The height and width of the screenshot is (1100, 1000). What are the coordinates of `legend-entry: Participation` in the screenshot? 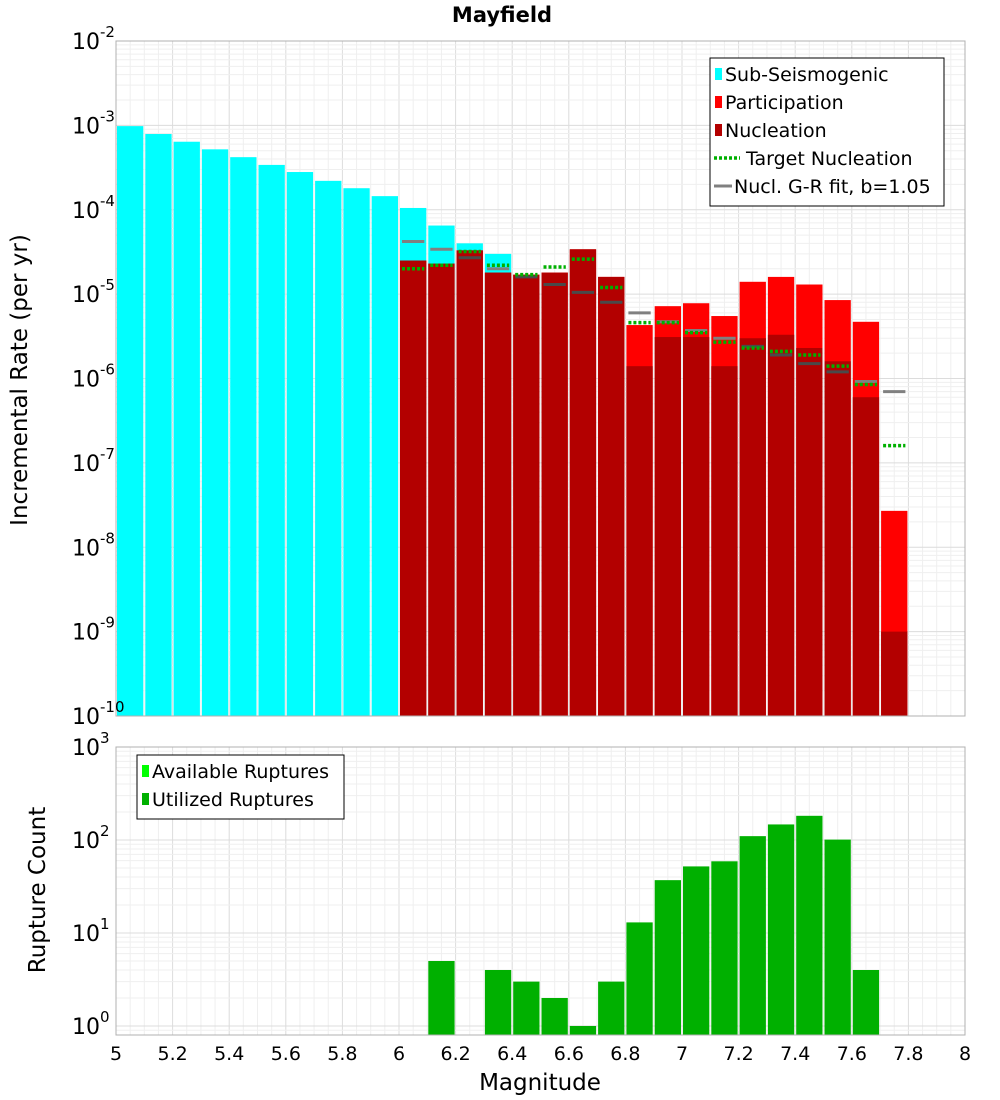 It's located at (779, 103).